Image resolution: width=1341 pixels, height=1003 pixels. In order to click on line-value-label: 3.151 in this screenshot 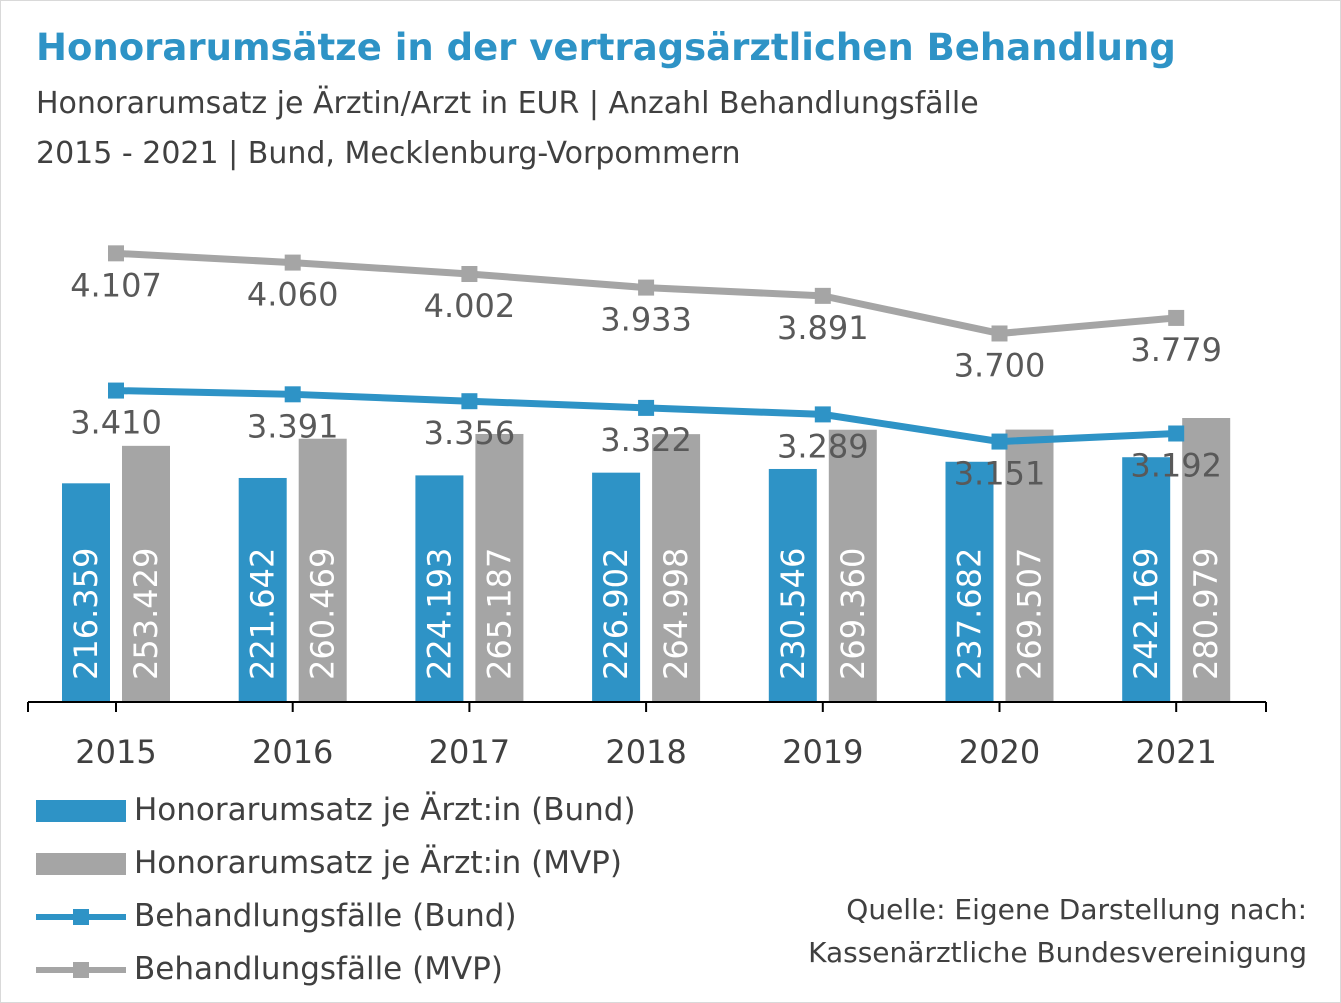, I will do `click(1000, 474)`.